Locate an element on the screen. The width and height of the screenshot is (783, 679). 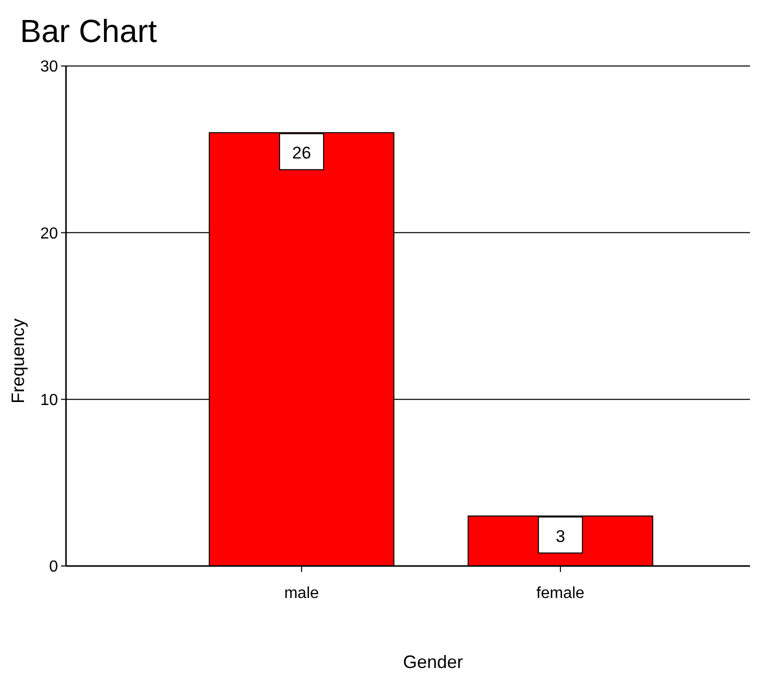
y-axis-title: Frequency is located at coordinates (18, 361).